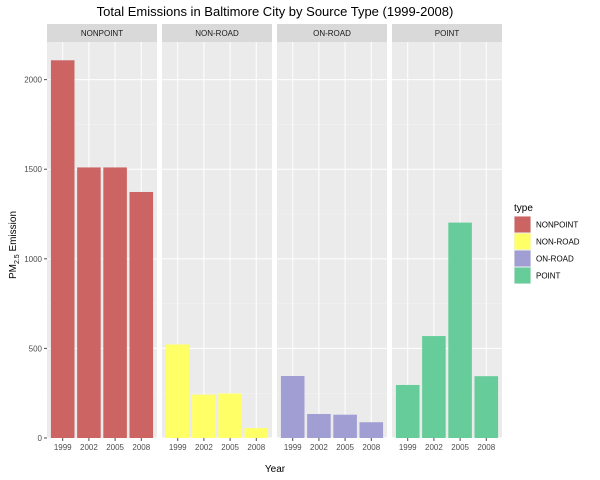  Describe the element at coordinates (555, 259) in the screenshot. I see `legend-label-on-road: ON-ROAD` at that location.